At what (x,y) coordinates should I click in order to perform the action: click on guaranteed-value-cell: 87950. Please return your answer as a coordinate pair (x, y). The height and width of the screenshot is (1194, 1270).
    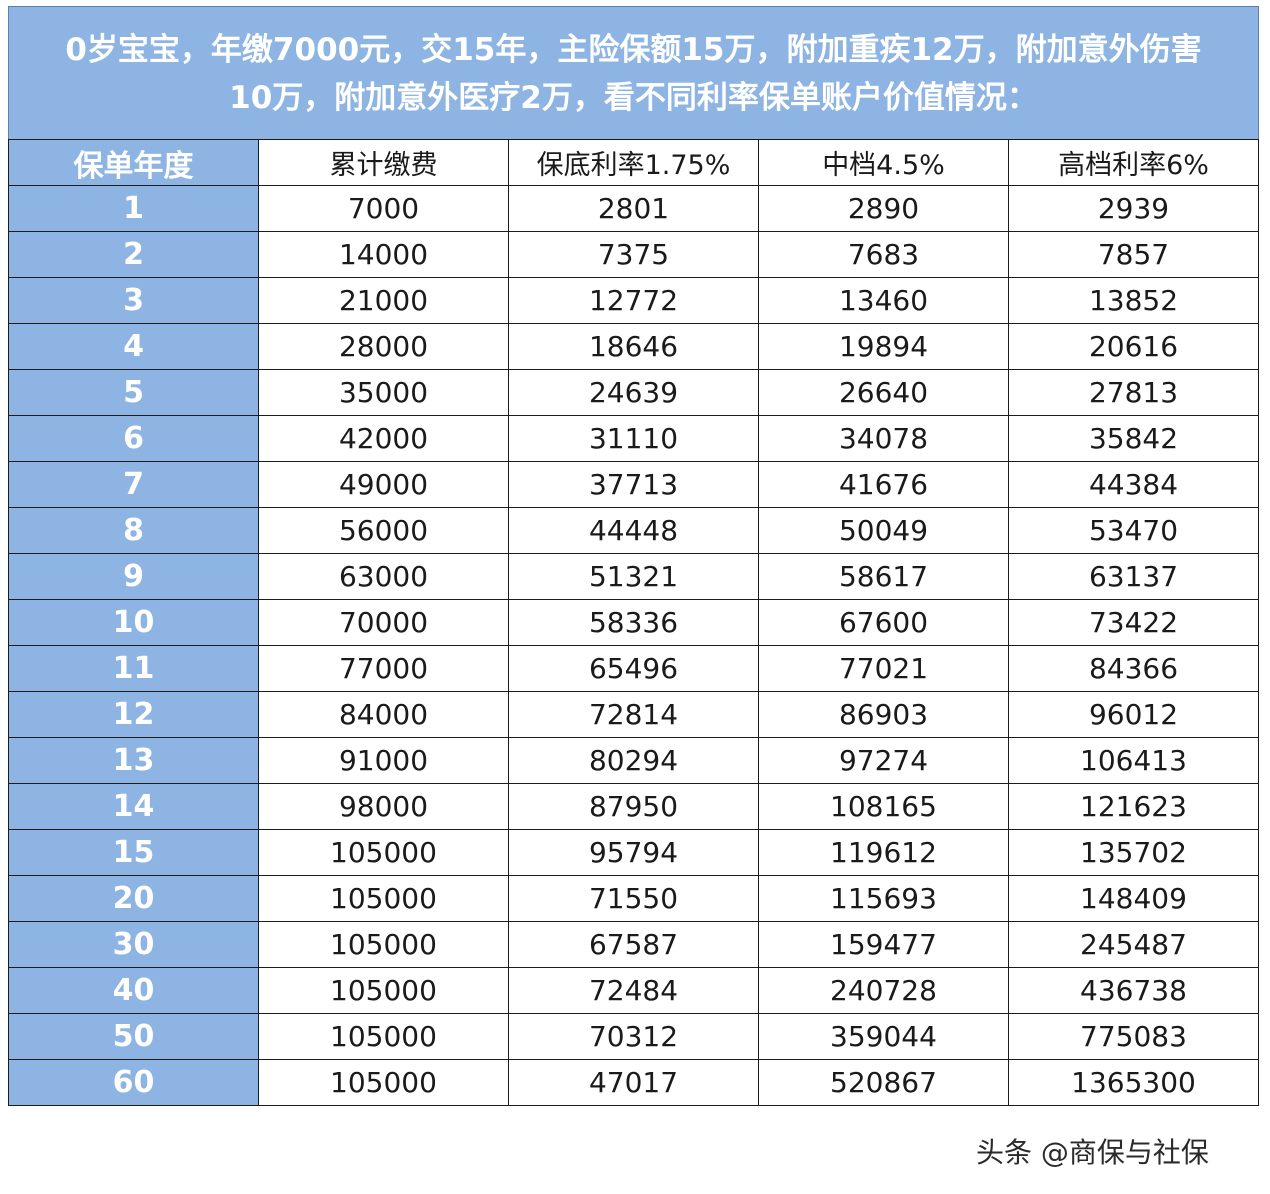
    Looking at the image, I should click on (633, 806).